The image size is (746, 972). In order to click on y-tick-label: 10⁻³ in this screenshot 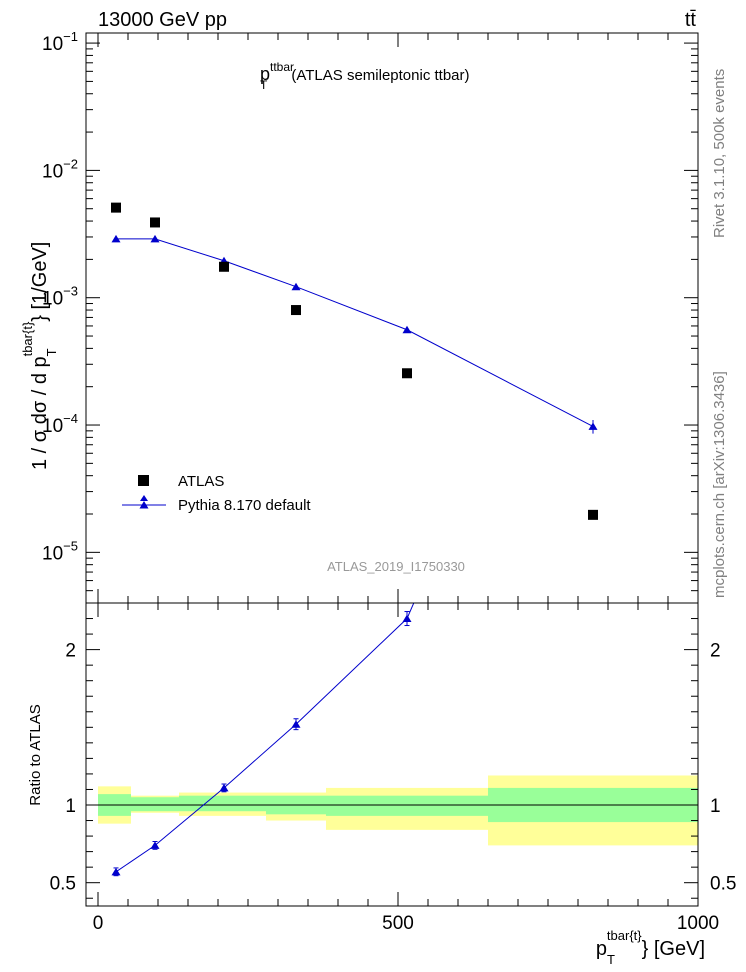, I will do `click(60, 297)`.